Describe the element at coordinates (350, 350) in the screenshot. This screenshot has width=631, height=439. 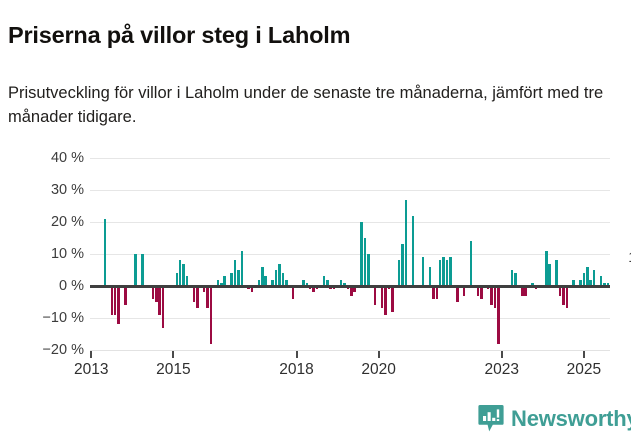
I see `x-axis-line` at that location.